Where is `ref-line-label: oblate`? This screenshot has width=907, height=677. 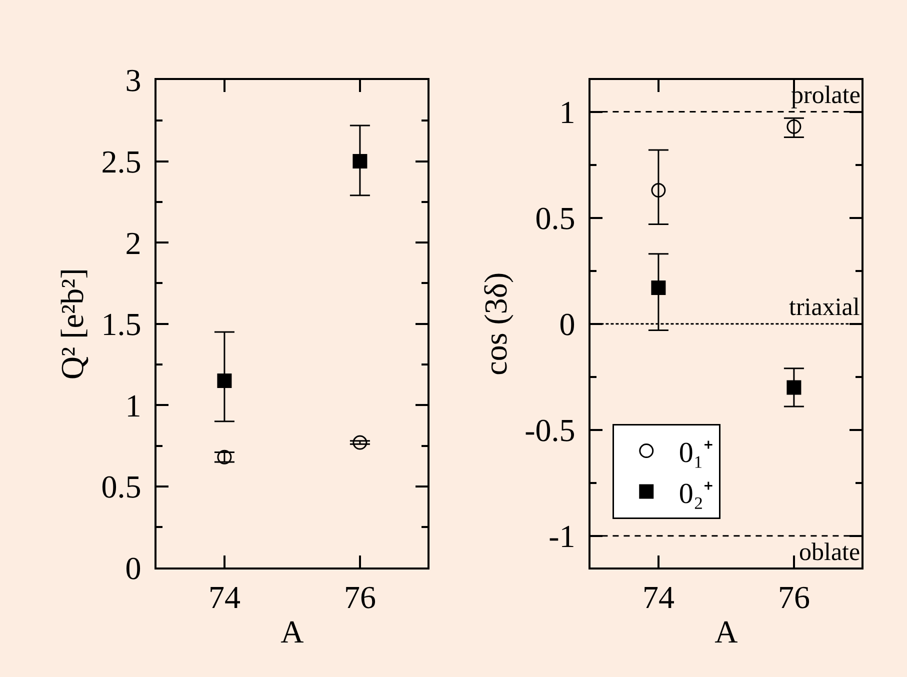 ref-line-label: oblate is located at coordinates (829, 552).